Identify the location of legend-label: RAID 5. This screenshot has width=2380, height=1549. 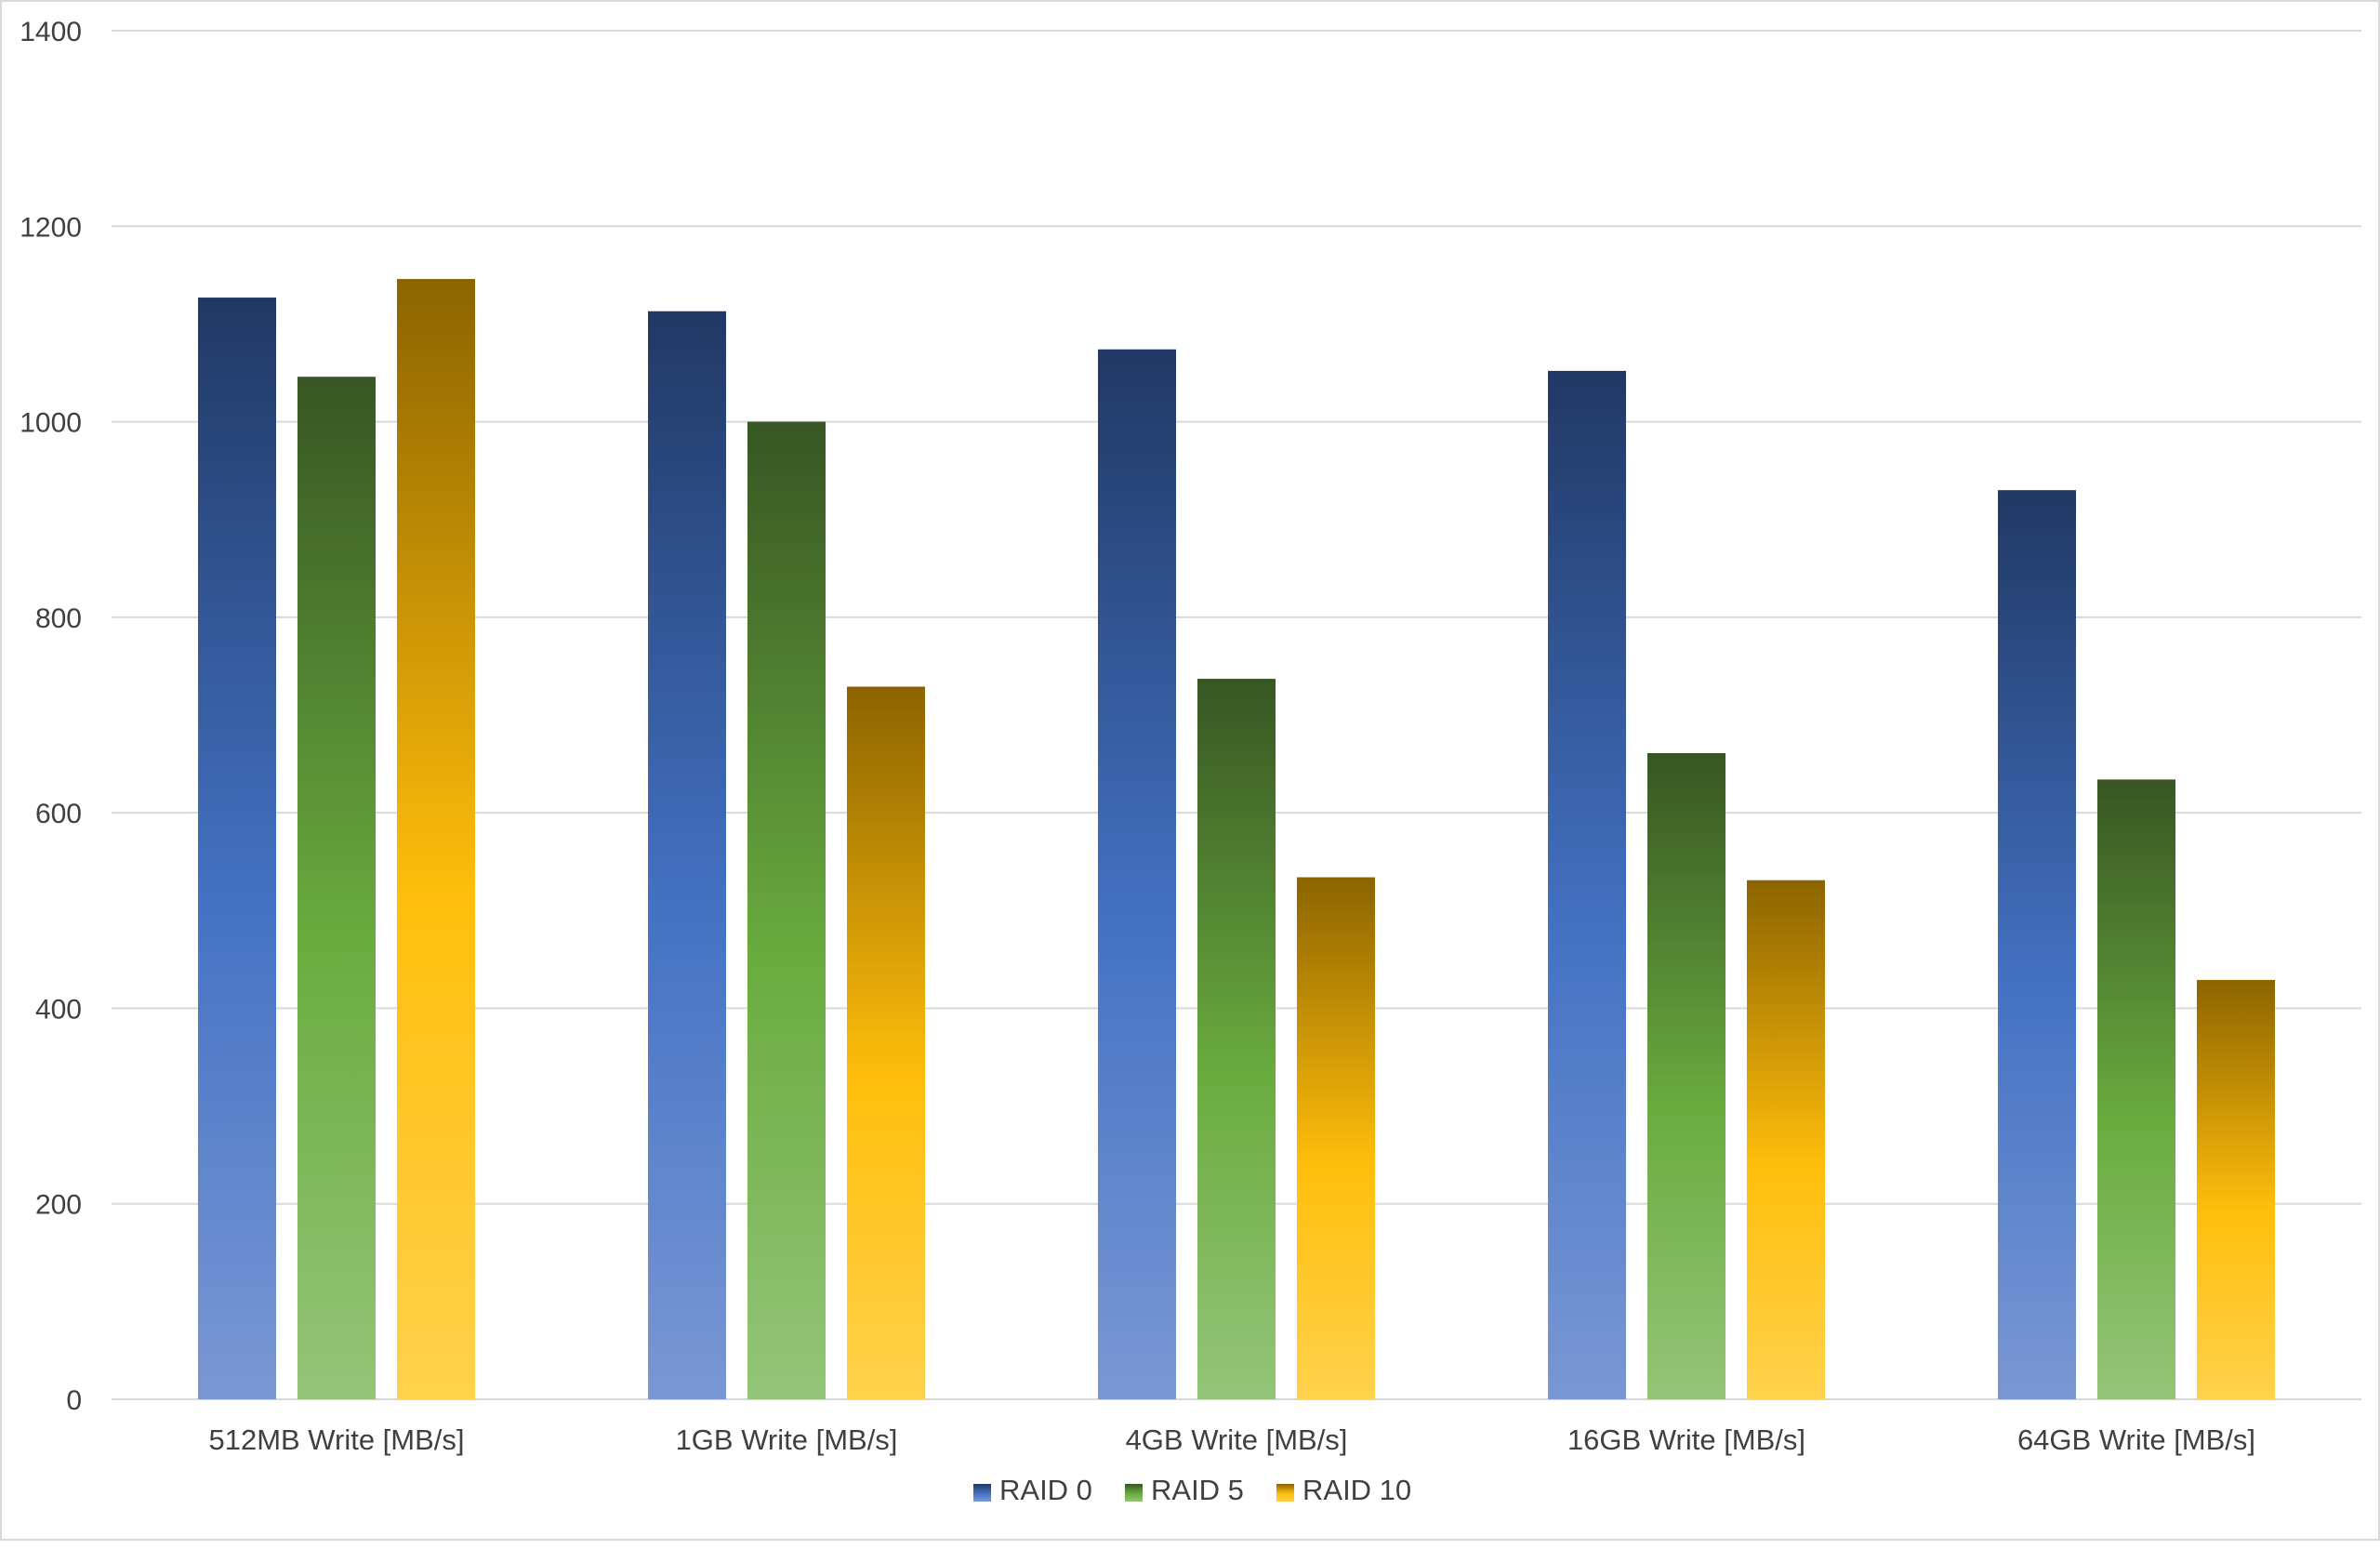
(1197, 1490).